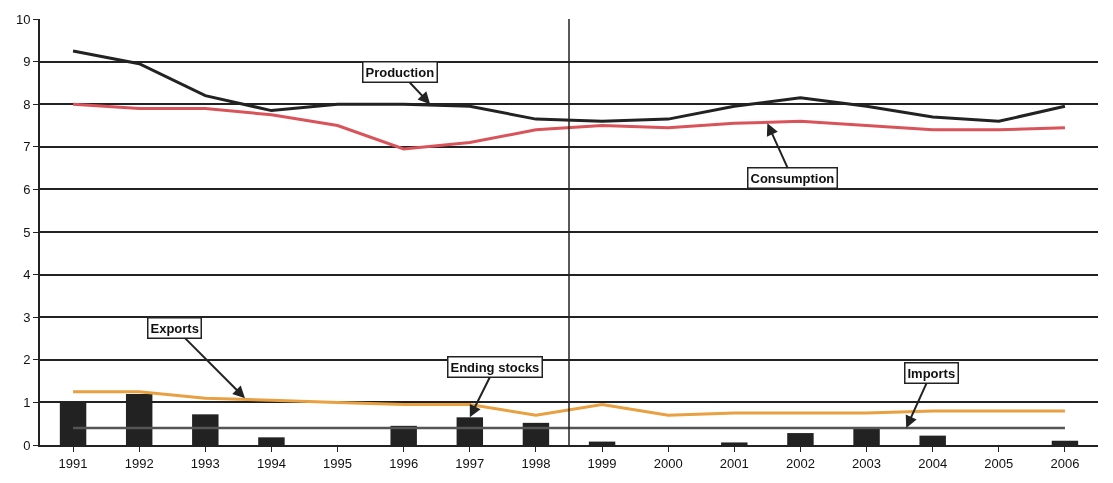 Image resolution: width=1113 pixels, height=483 pixels. I want to click on y-tick-label: 2, so click(27, 360).